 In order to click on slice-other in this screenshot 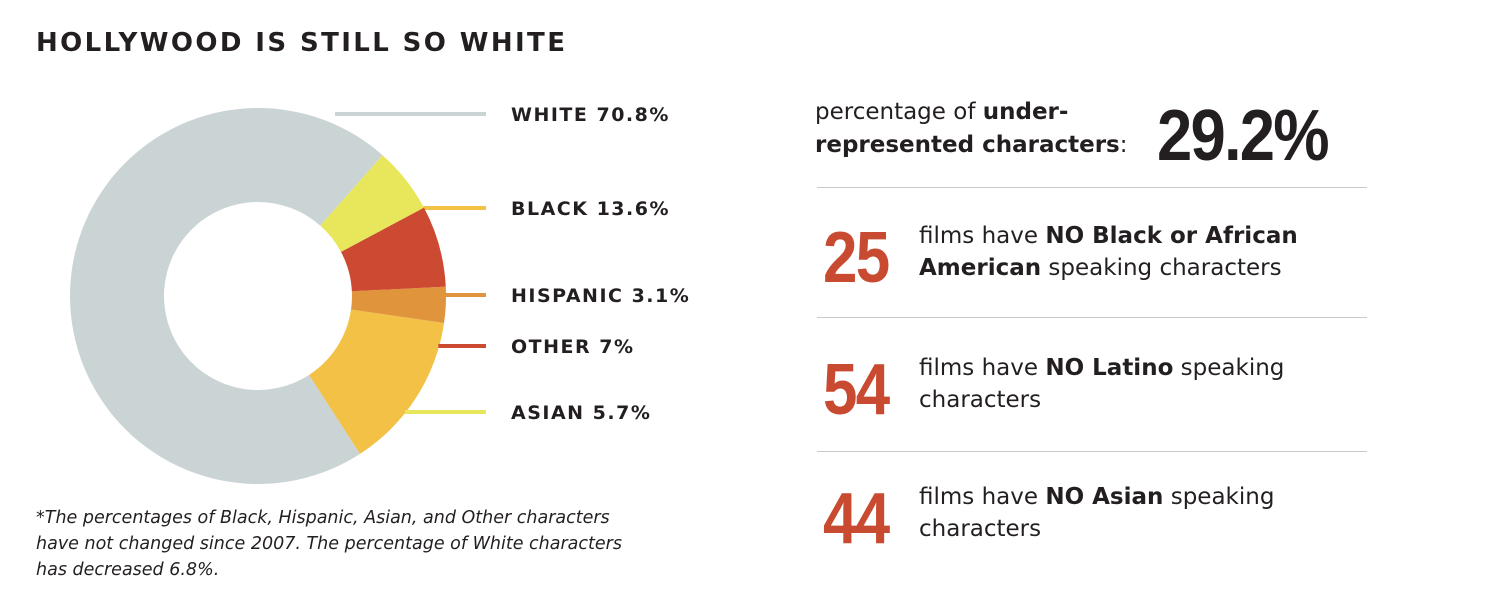, I will do `click(393, 249)`.